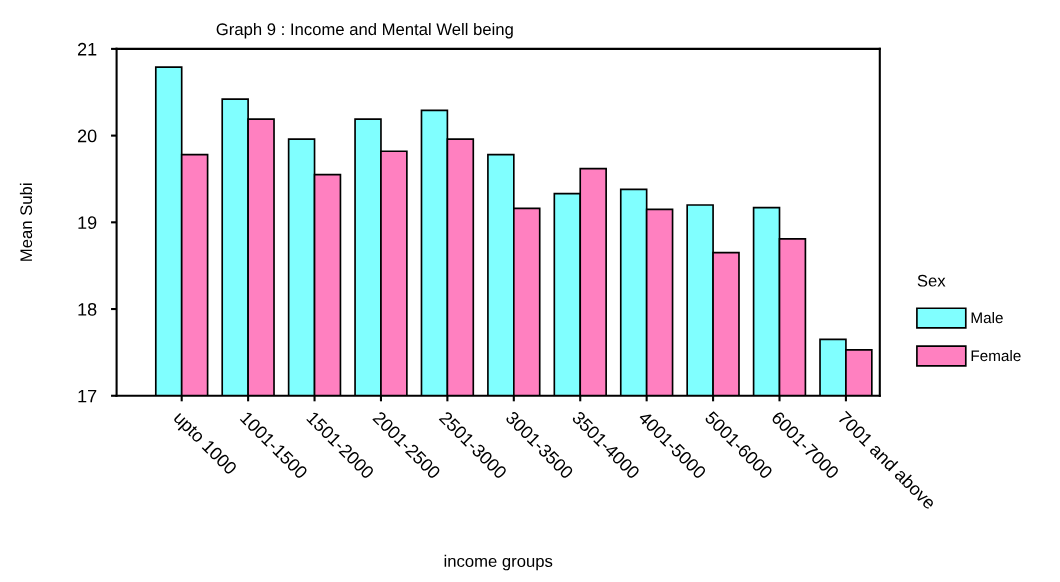  I want to click on y-tick-label: 17, so click(87, 396).